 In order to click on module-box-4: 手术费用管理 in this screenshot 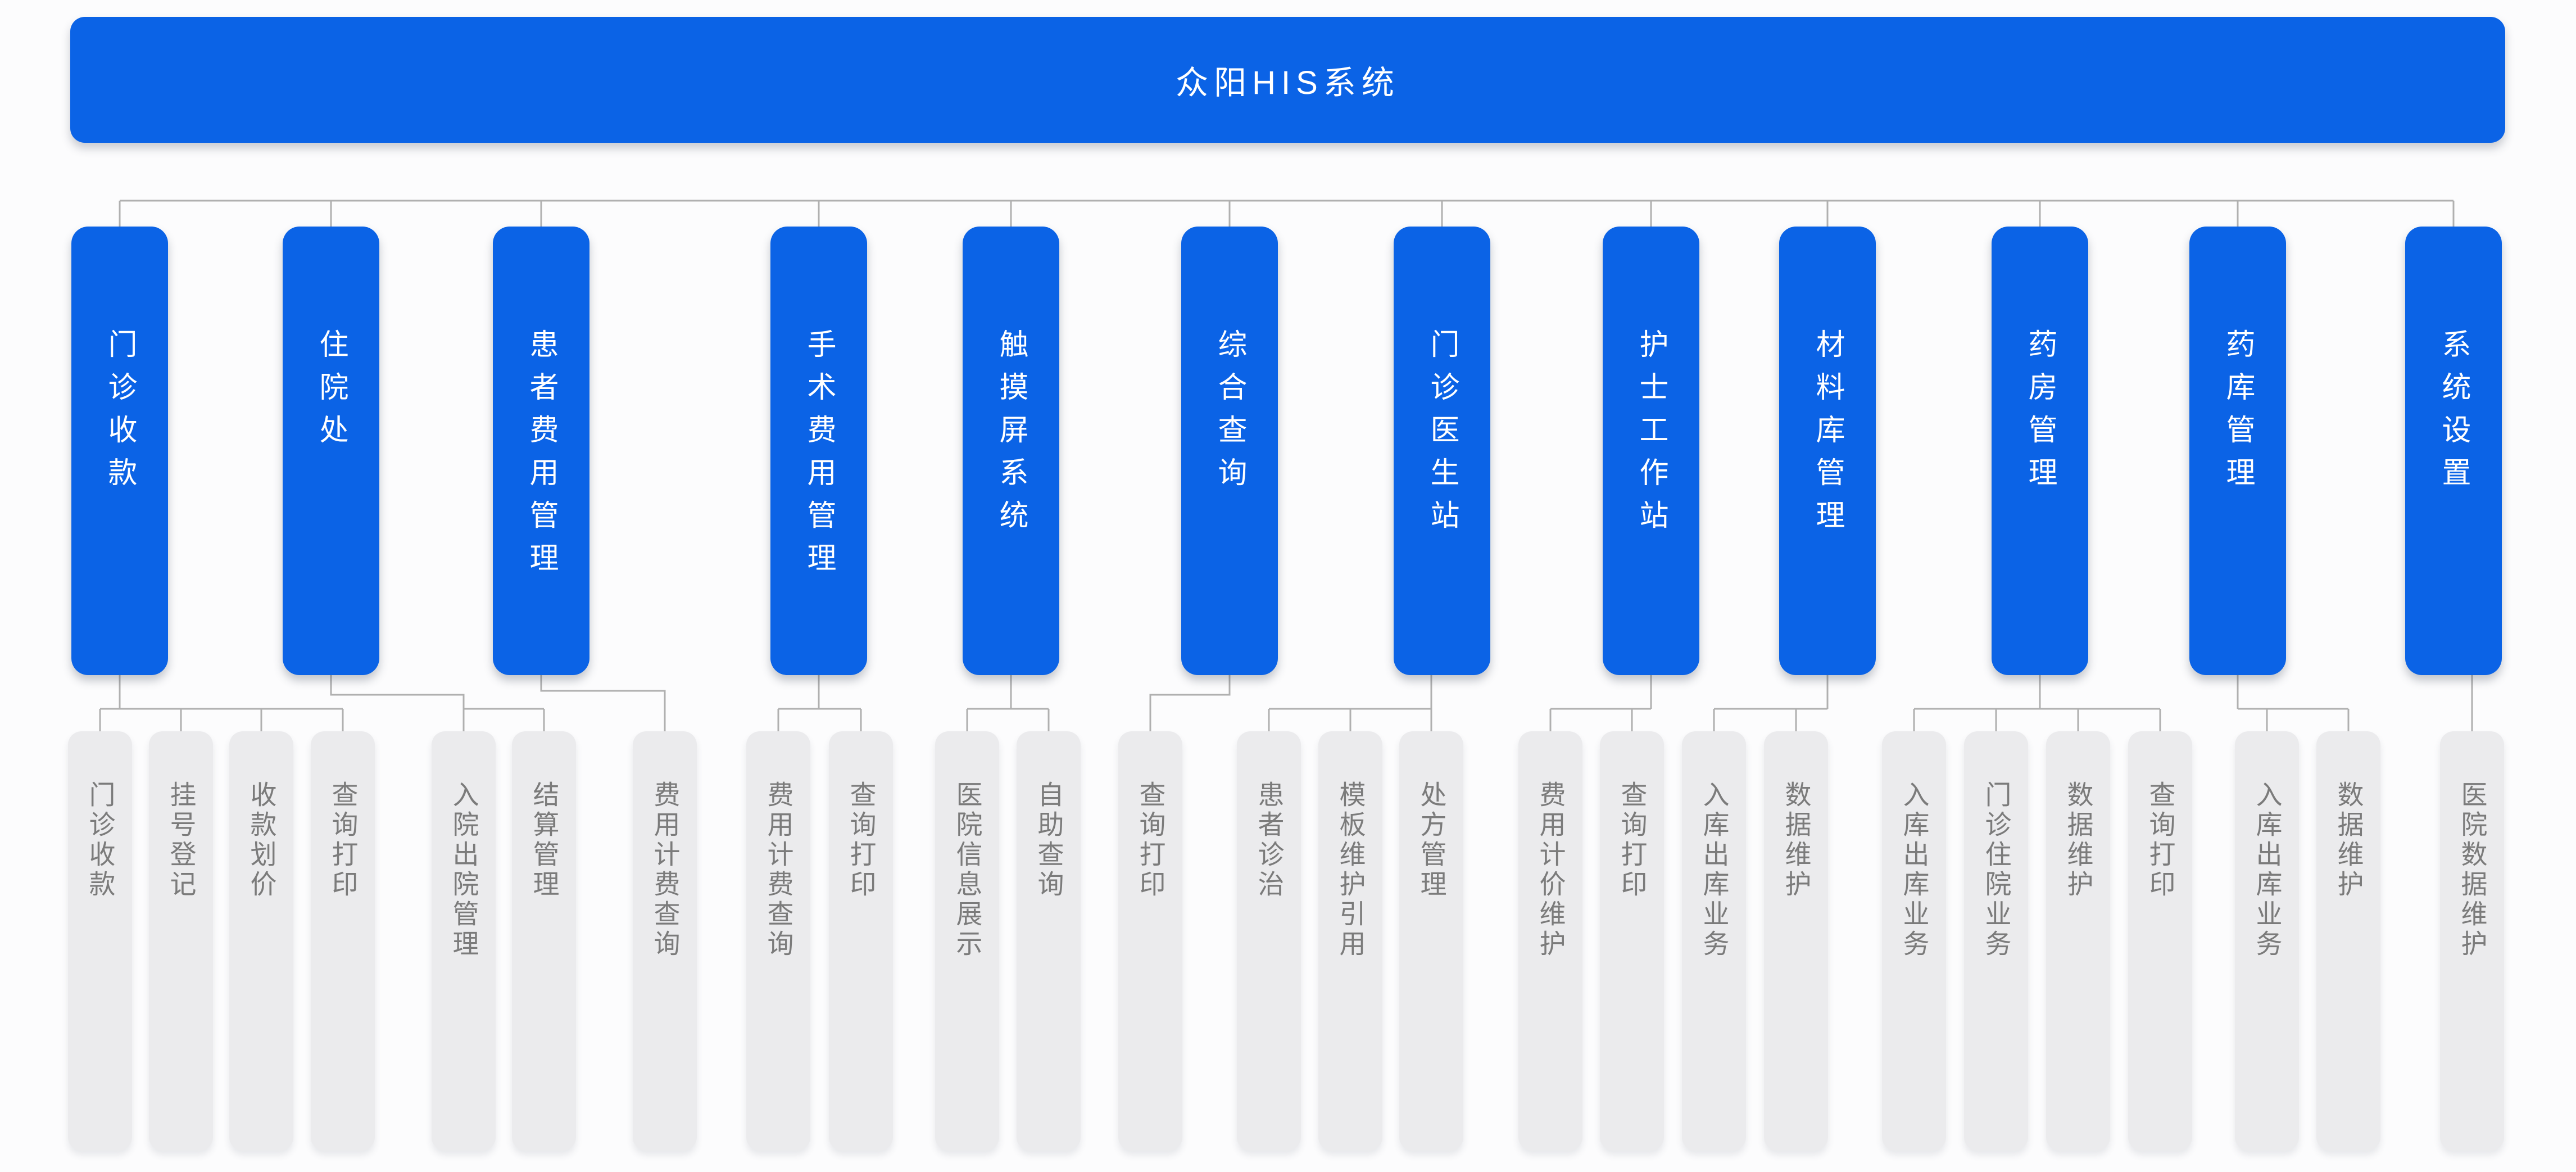, I will do `click(818, 451)`.